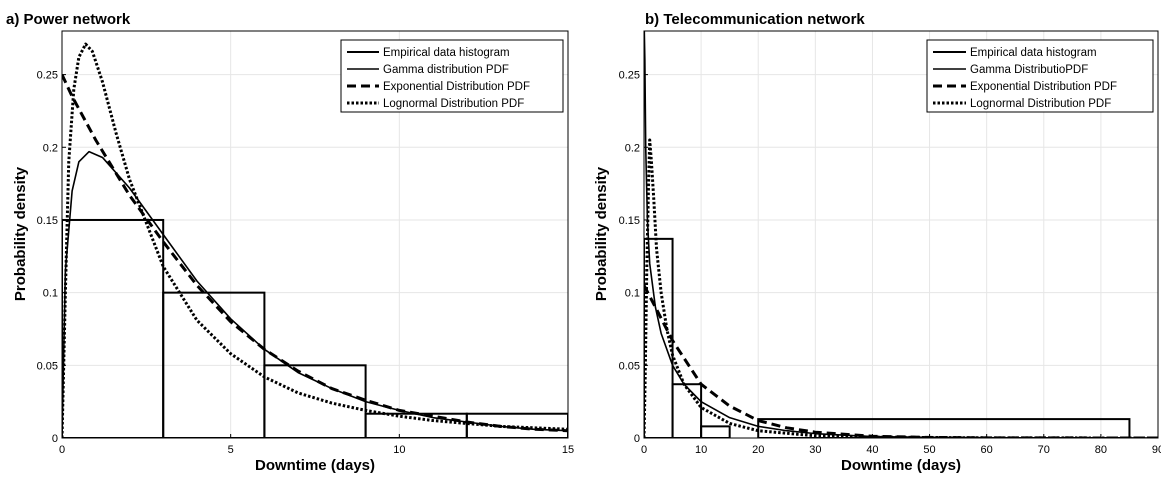 This screenshot has width=1161, height=478. Describe the element at coordinates (50, 294) in the screenshot. I see `power-y-tick-label: 0.1` at that location.